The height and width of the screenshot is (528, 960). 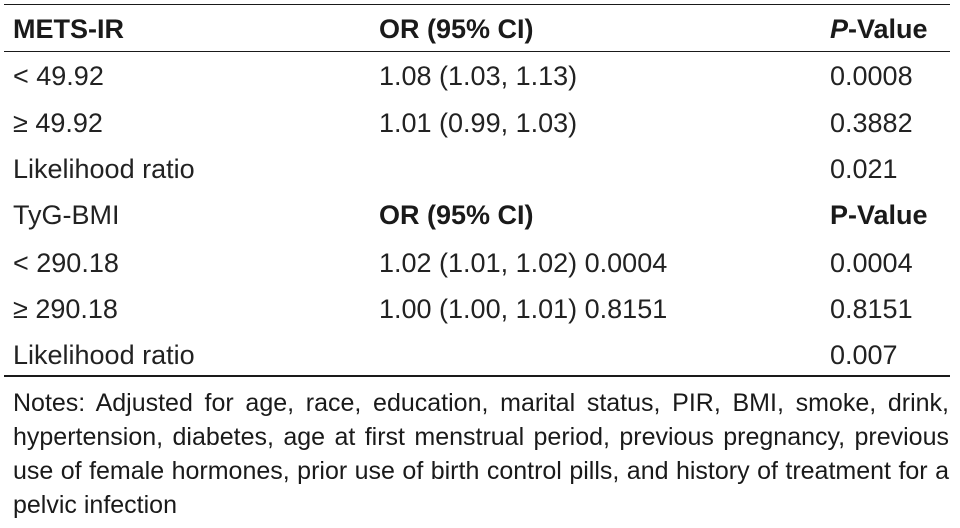 I want to click on row-p: 0.021, so click(x=864, y=169).